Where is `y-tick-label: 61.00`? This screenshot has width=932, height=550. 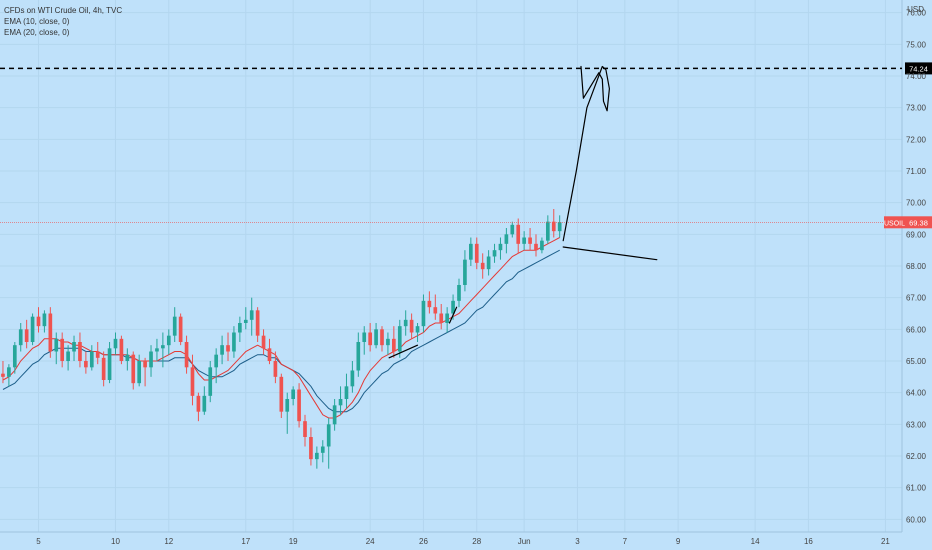 y-tick-label: 61.00 is located at coordinates (916, 488).